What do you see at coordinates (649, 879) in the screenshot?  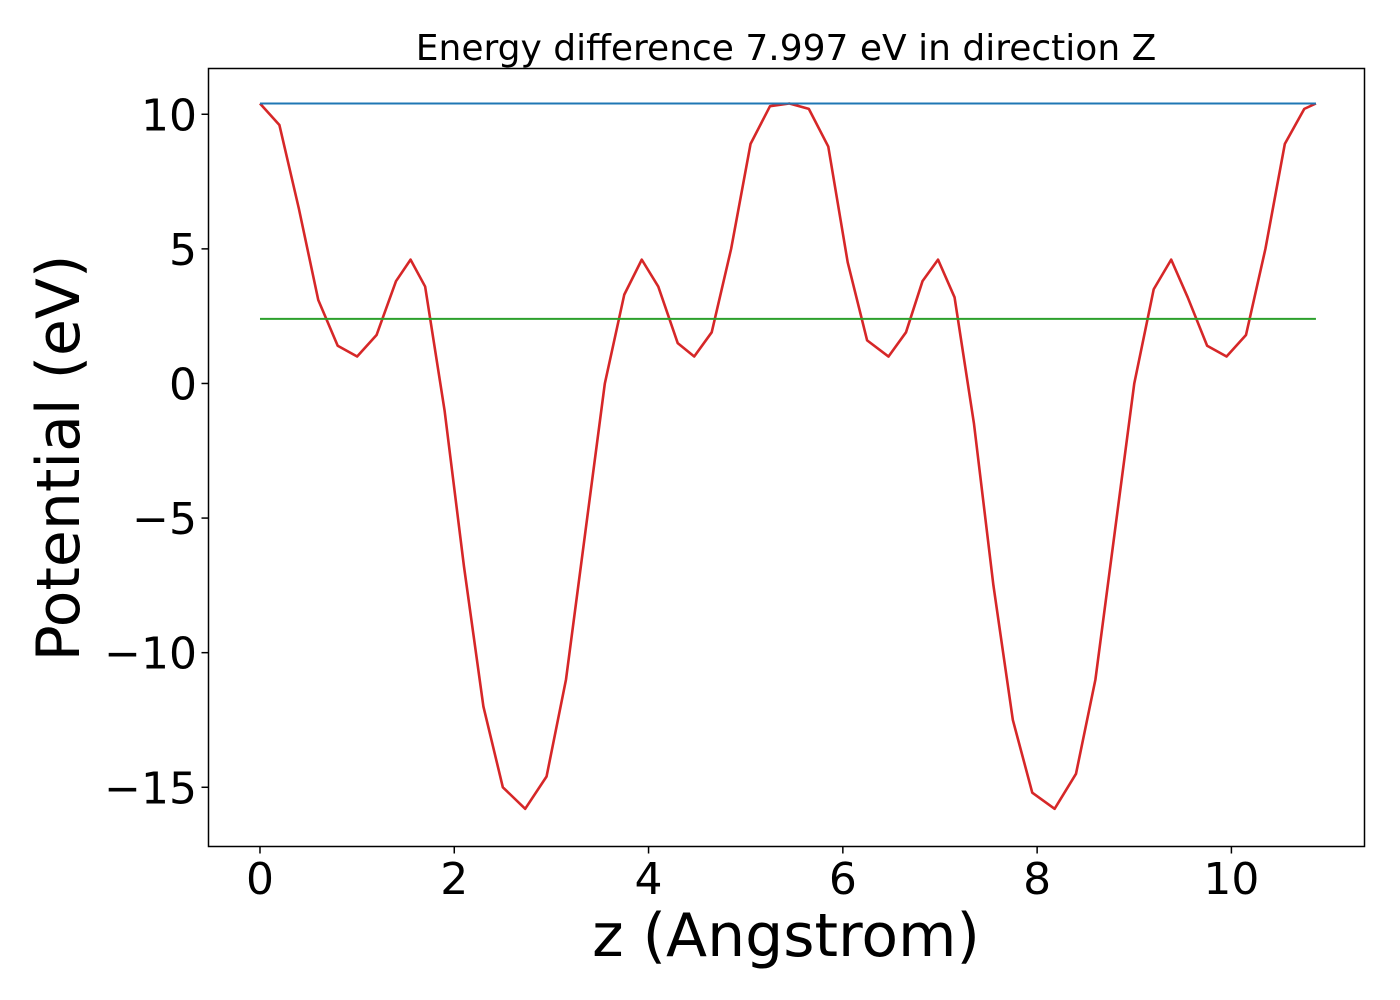 I see `x-tick-label: 4` at bounding box center [649, 879].